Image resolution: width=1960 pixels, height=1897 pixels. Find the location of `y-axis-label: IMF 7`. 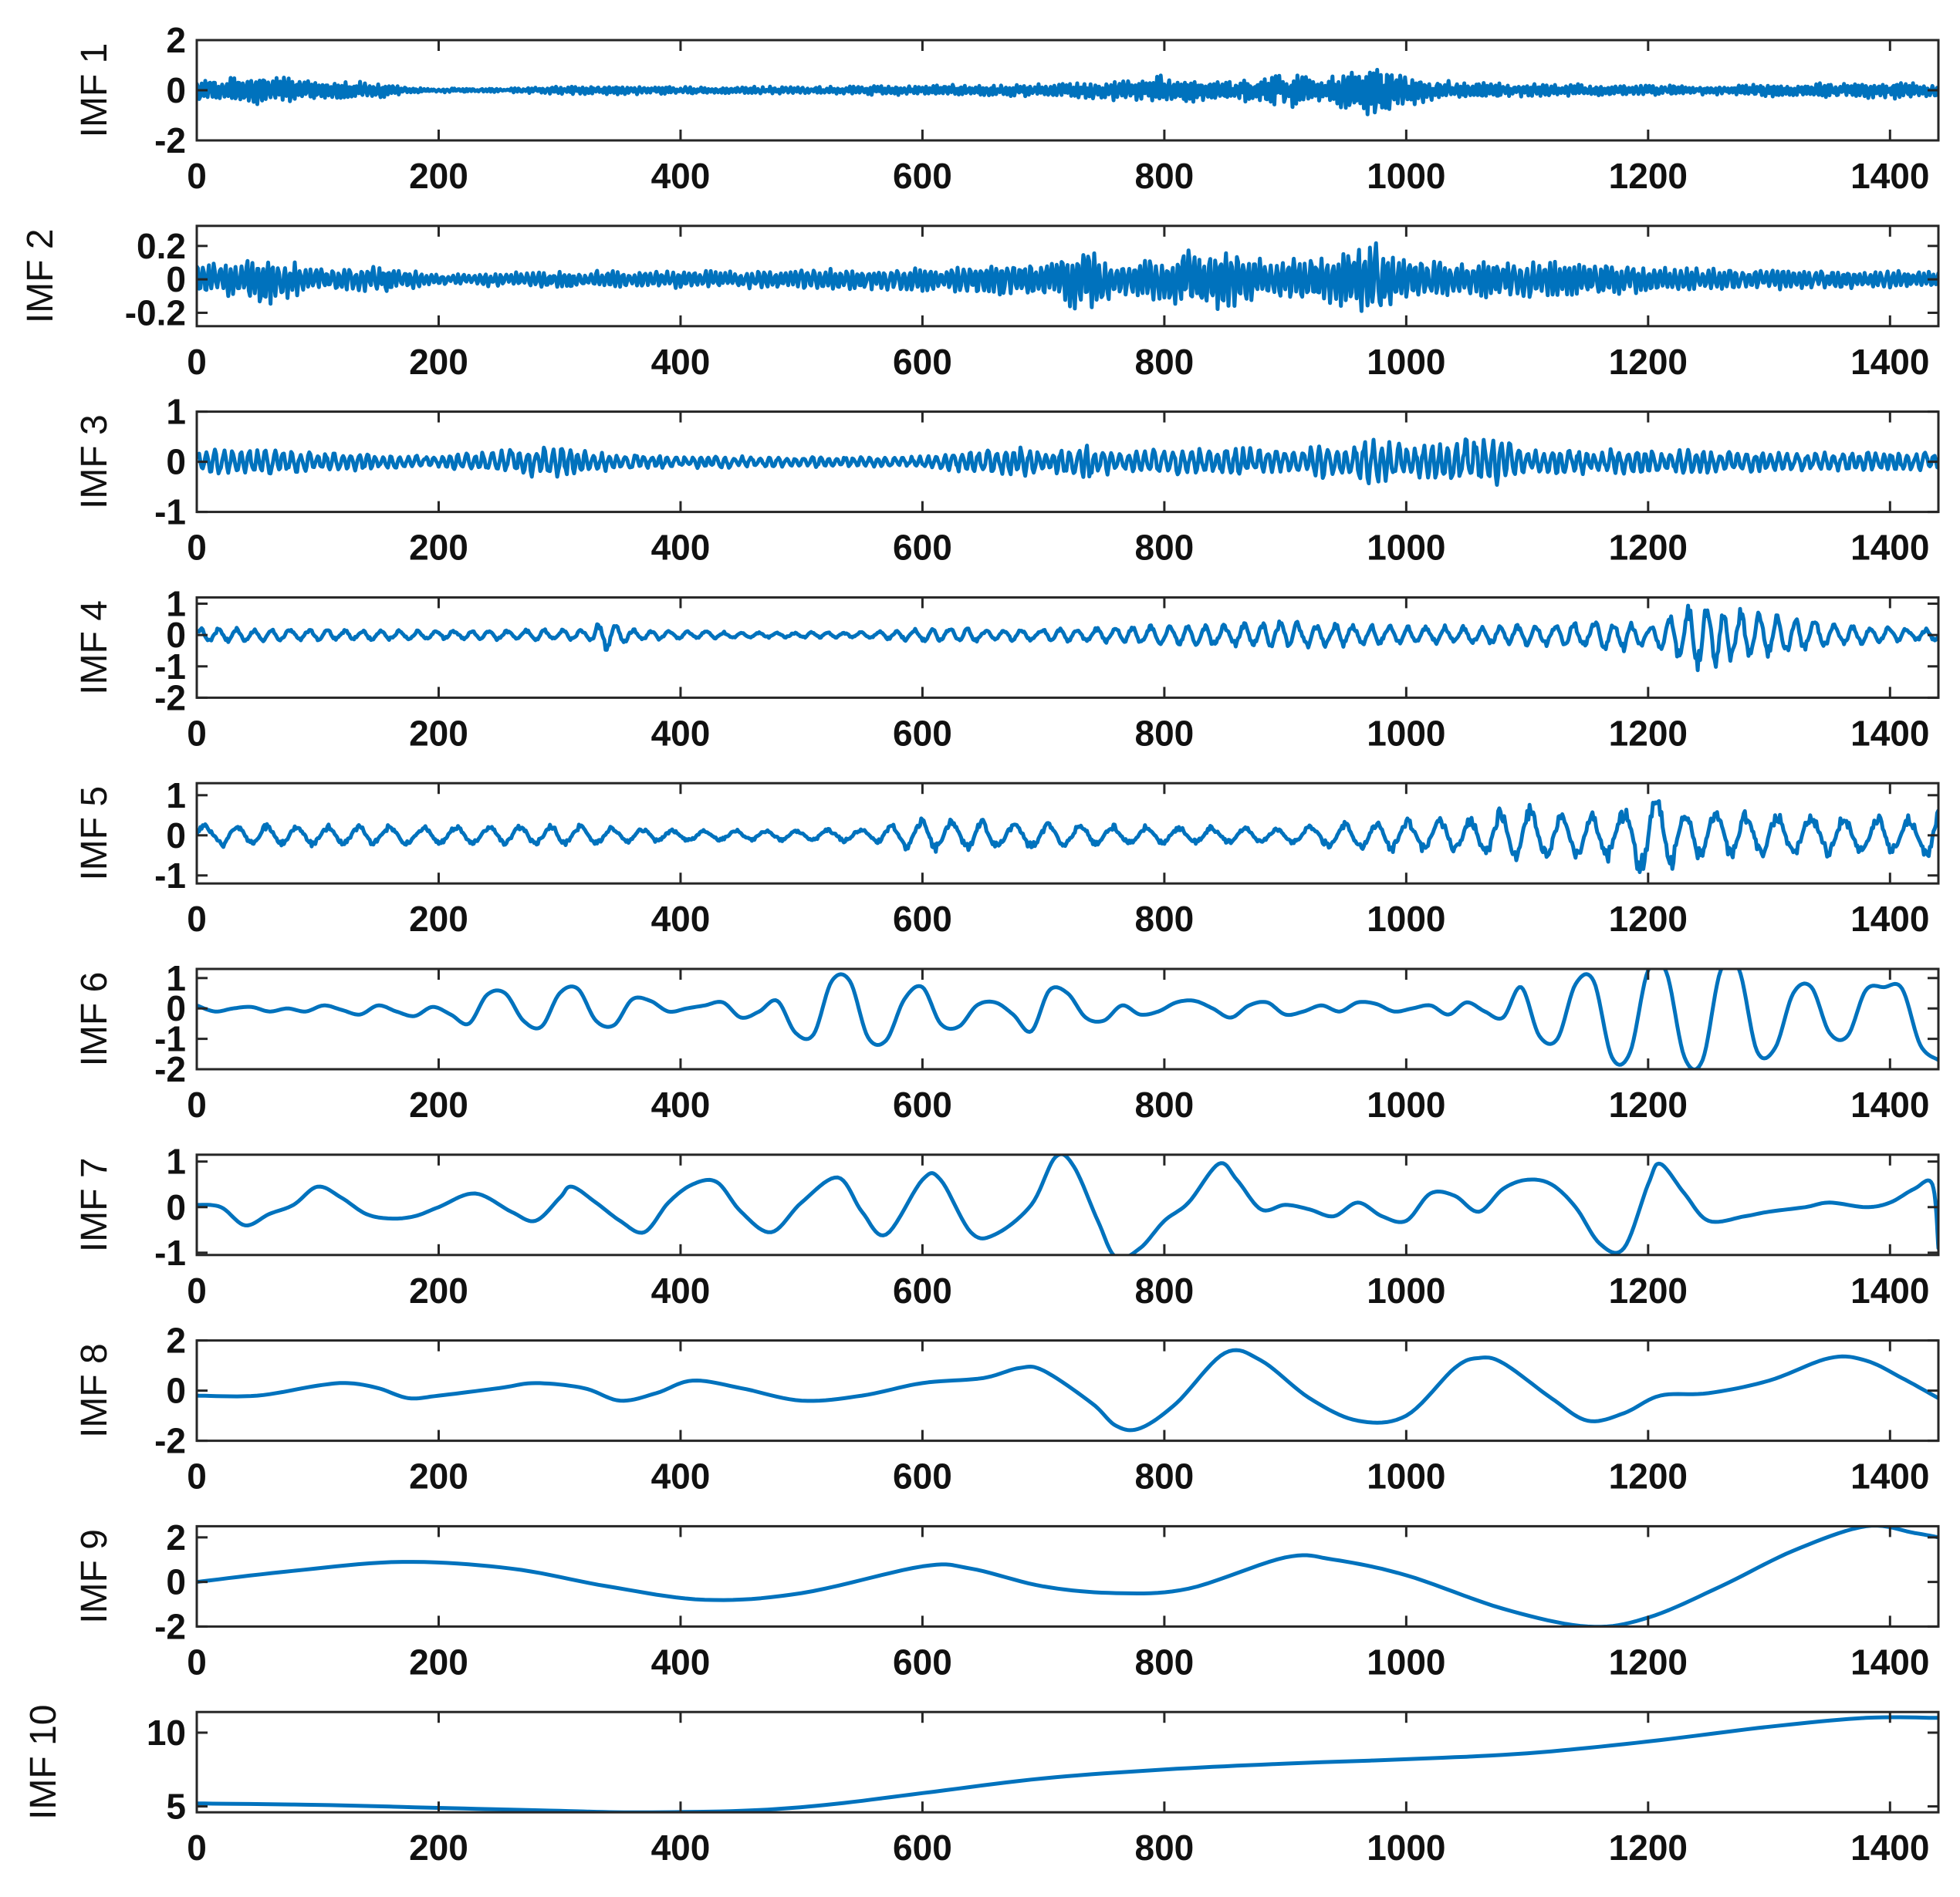

y-axis-label: IMF 7 is located at coordinates (94, 1204).